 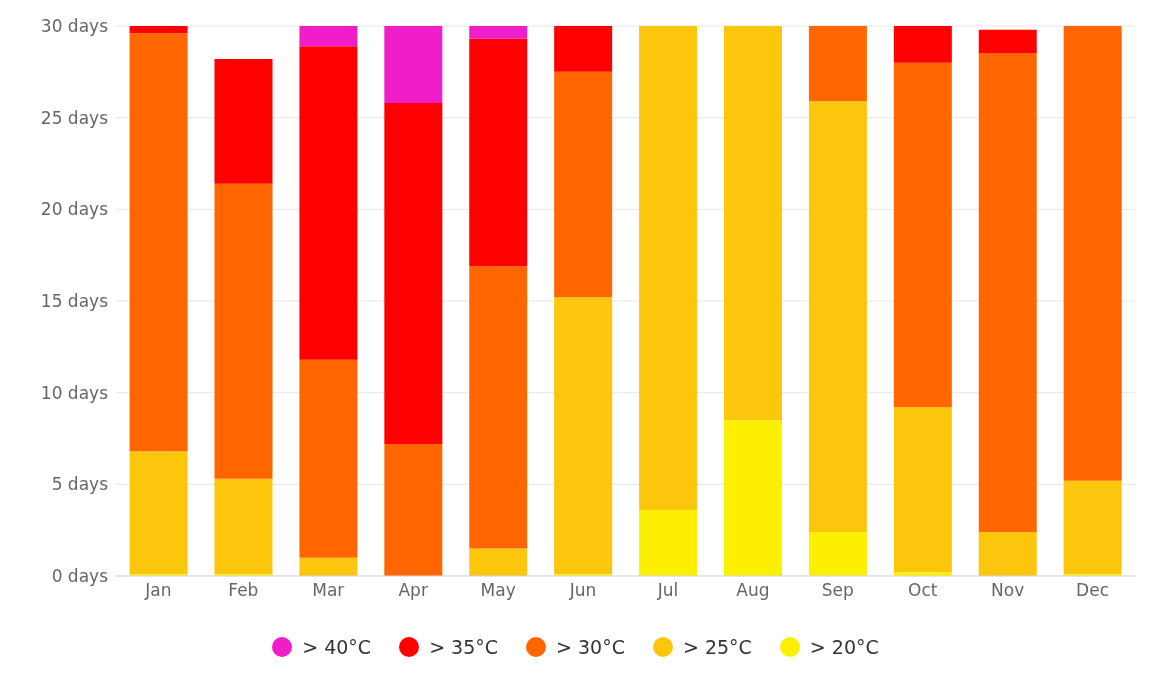 I want to click on x-tick-label: Dec, so click(x=1092, y=590).